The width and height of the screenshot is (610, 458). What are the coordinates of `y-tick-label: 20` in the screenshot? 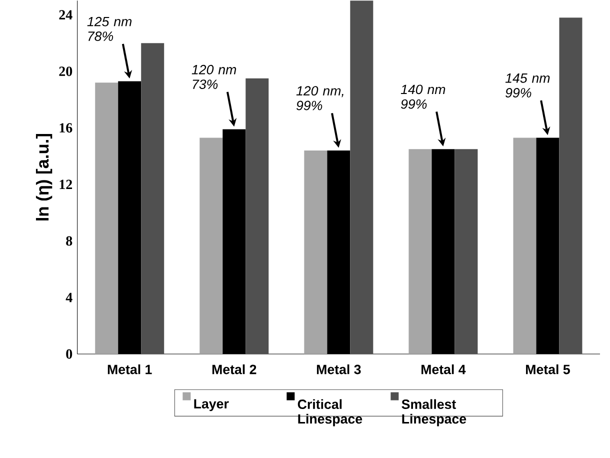 It's located at (65, 71).